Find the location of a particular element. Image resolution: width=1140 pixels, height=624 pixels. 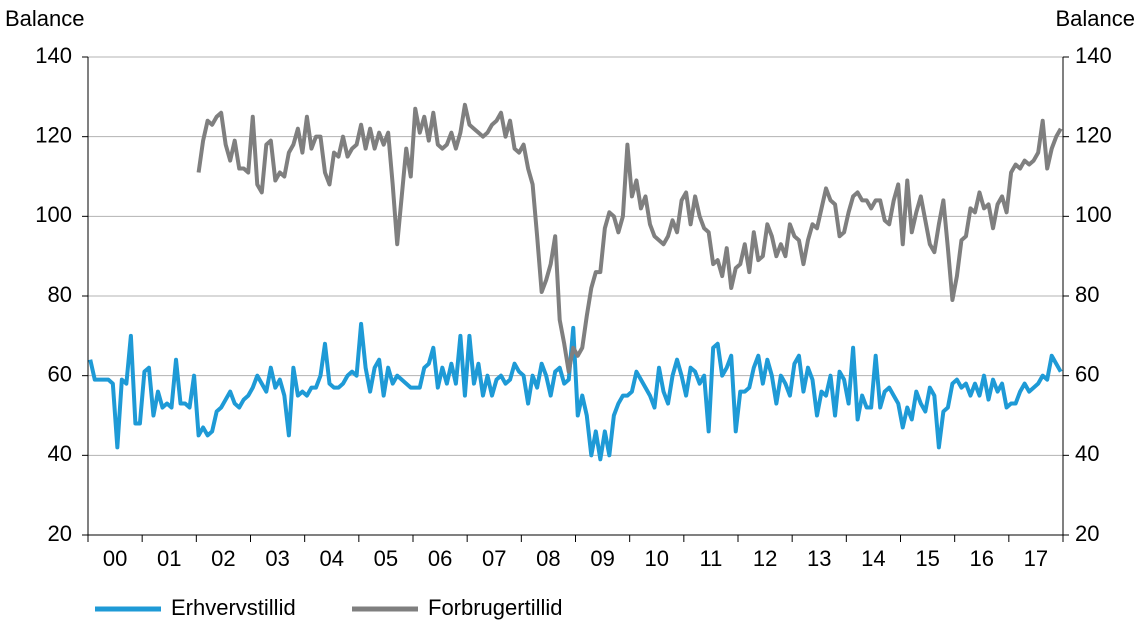

x-tick-label: 10 is located at coordinates (657, 558).